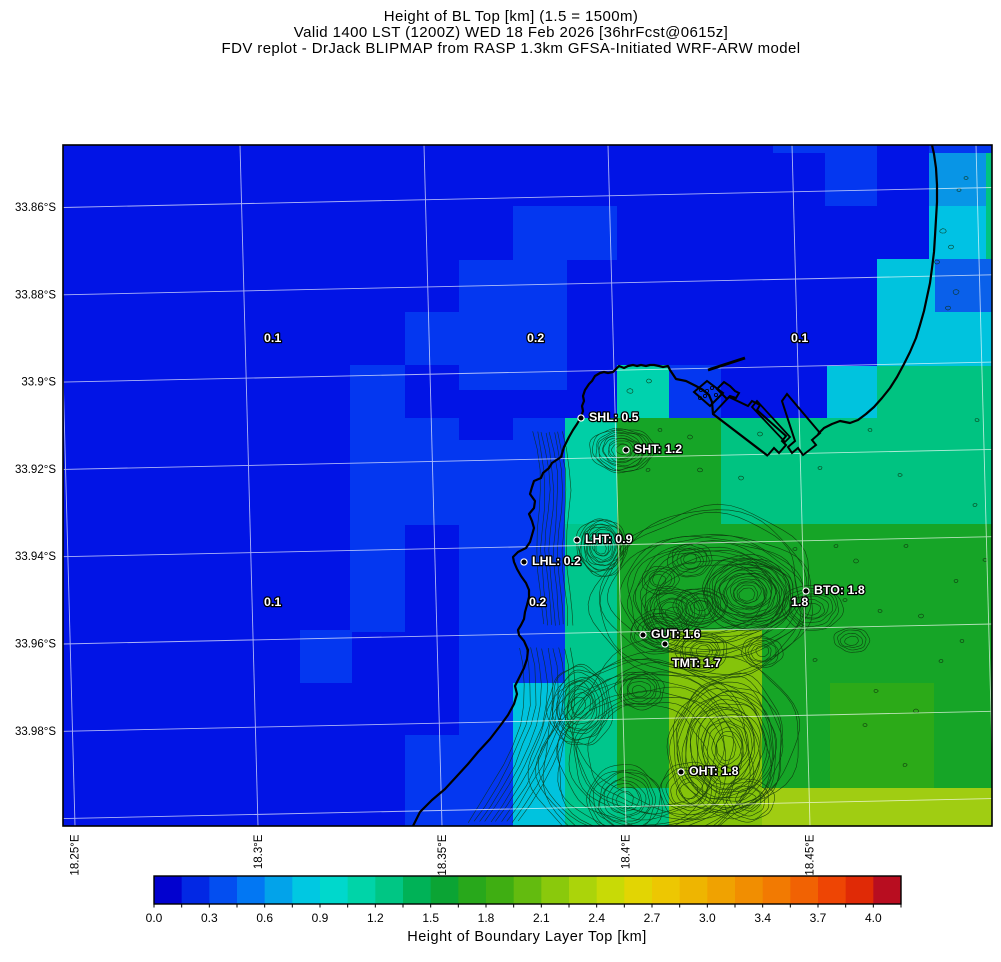  Describe the element at coordinates (696, 663) in the screenshot. I see `svg-text: TMT: 1.7` at that location.